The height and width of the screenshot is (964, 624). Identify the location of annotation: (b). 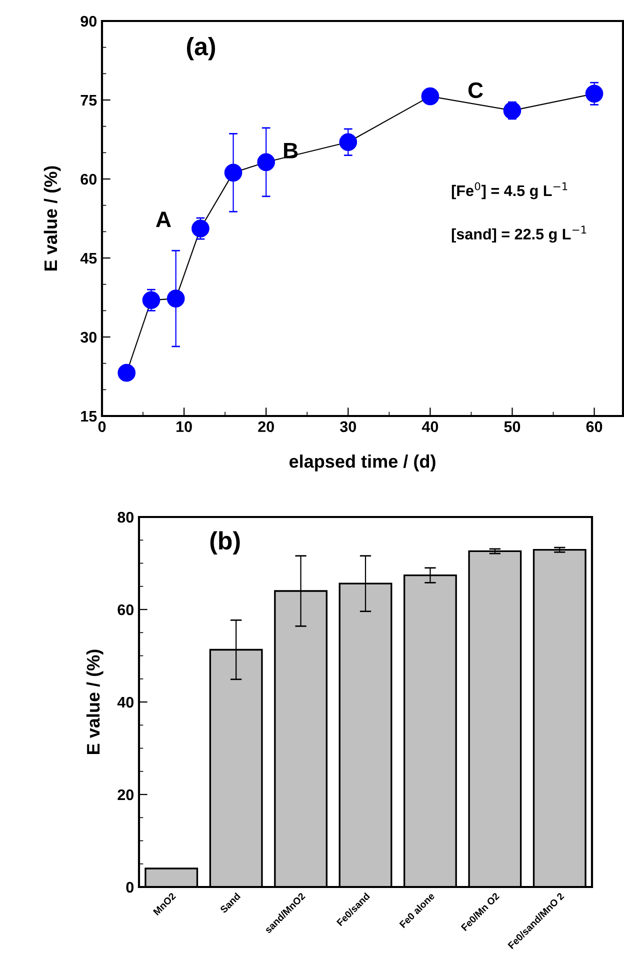
(225, 543).